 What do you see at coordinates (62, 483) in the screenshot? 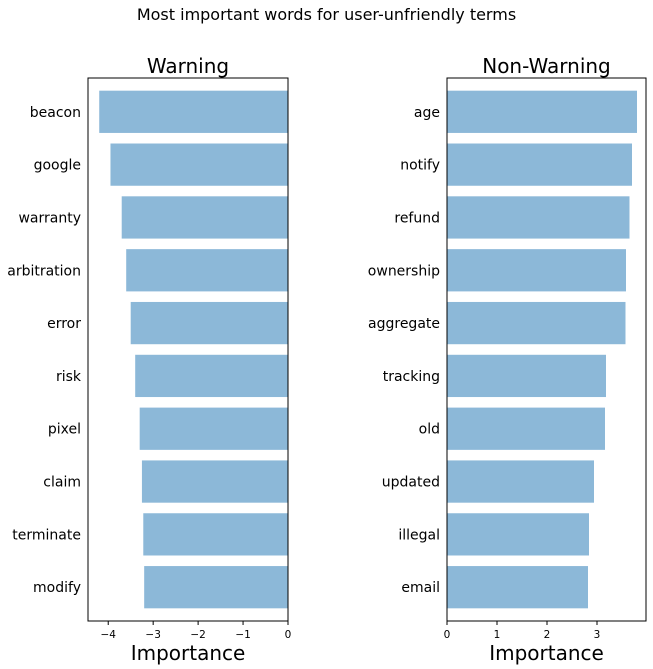
I see `category-label-claim: claim` at bounding box center [62, 483].